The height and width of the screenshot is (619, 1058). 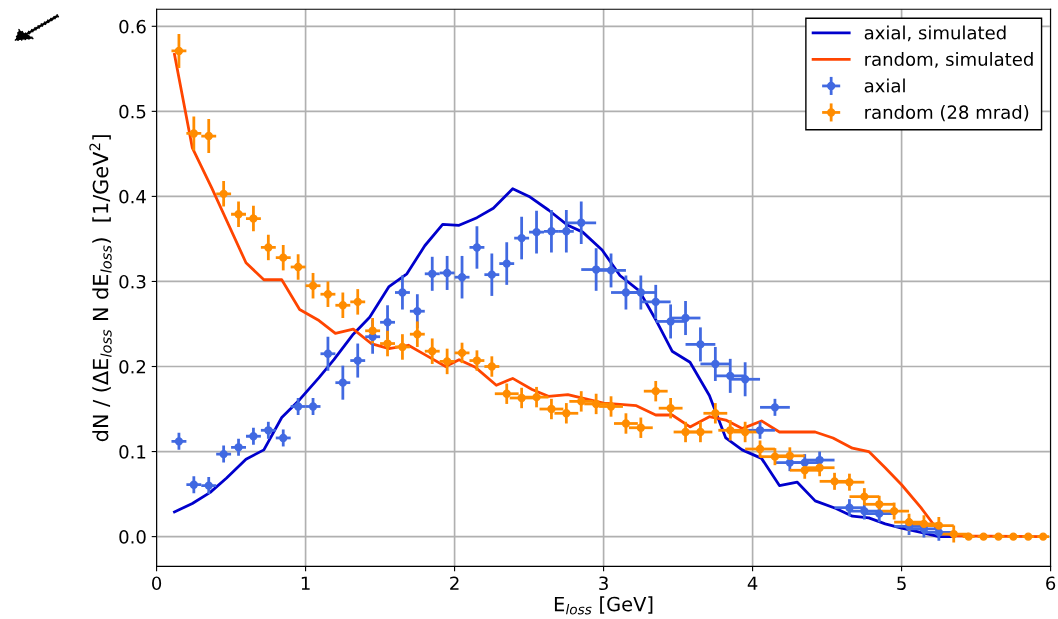 I want to click on x-tick-label: 3, so click(x=603, y=583).